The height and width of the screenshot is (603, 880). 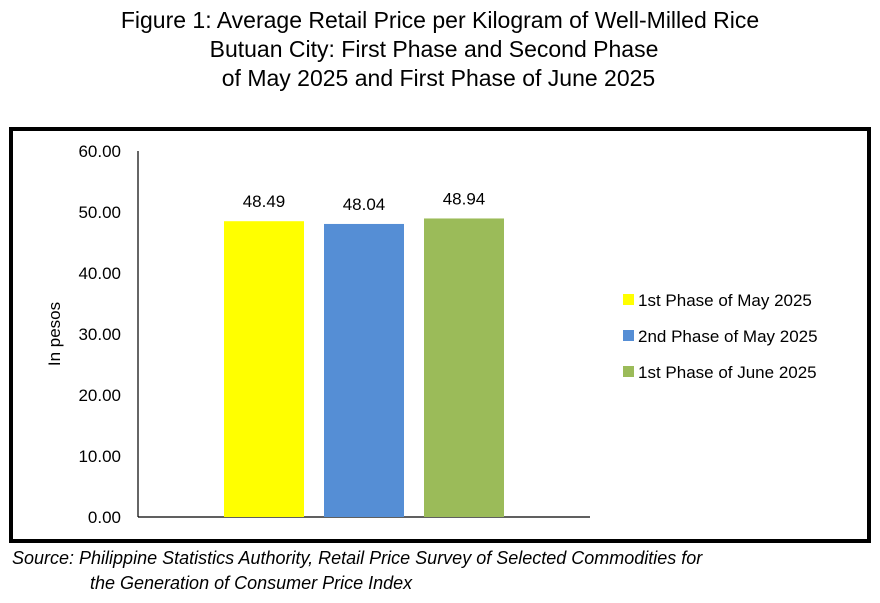 What do you see at coordinates (264, 201) in the screenshot?
I see `data-label: 48.49` at bounding box center [264, 201].